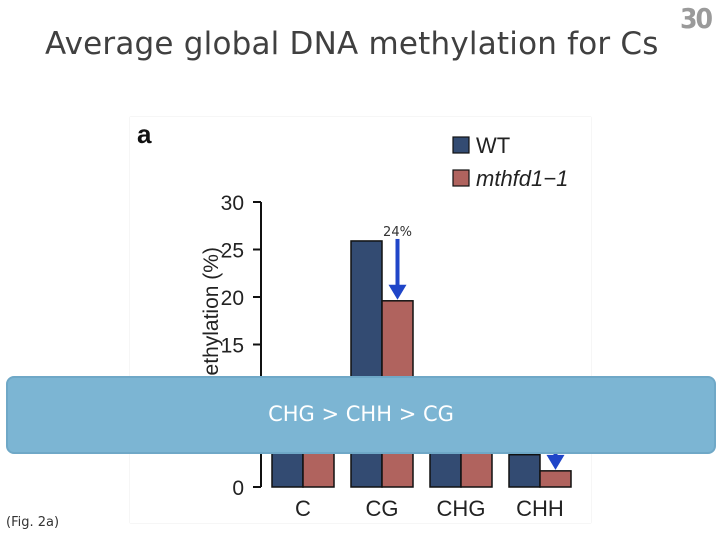  I want to click on bar-wt-chh, so click(524, 470).